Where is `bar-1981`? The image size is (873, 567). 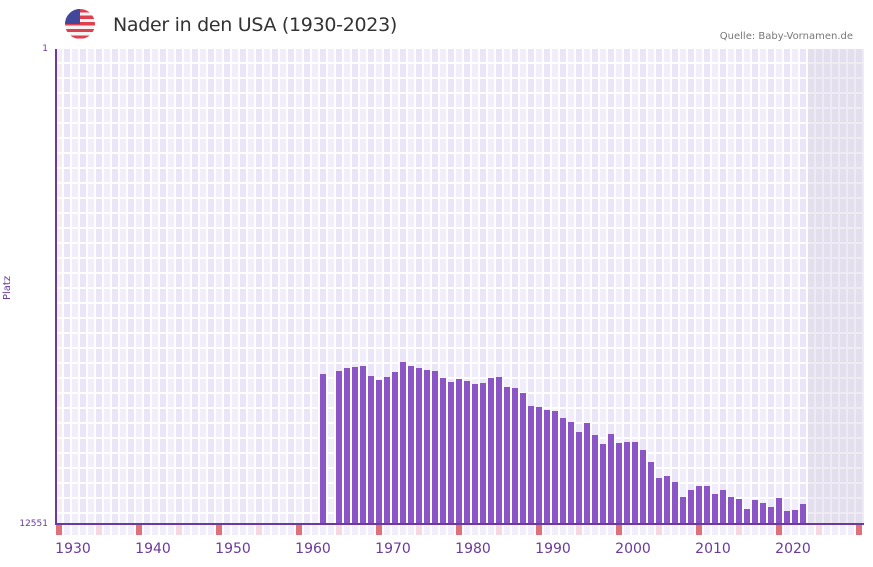 bar-1981 is located at coordinates (483, 453).